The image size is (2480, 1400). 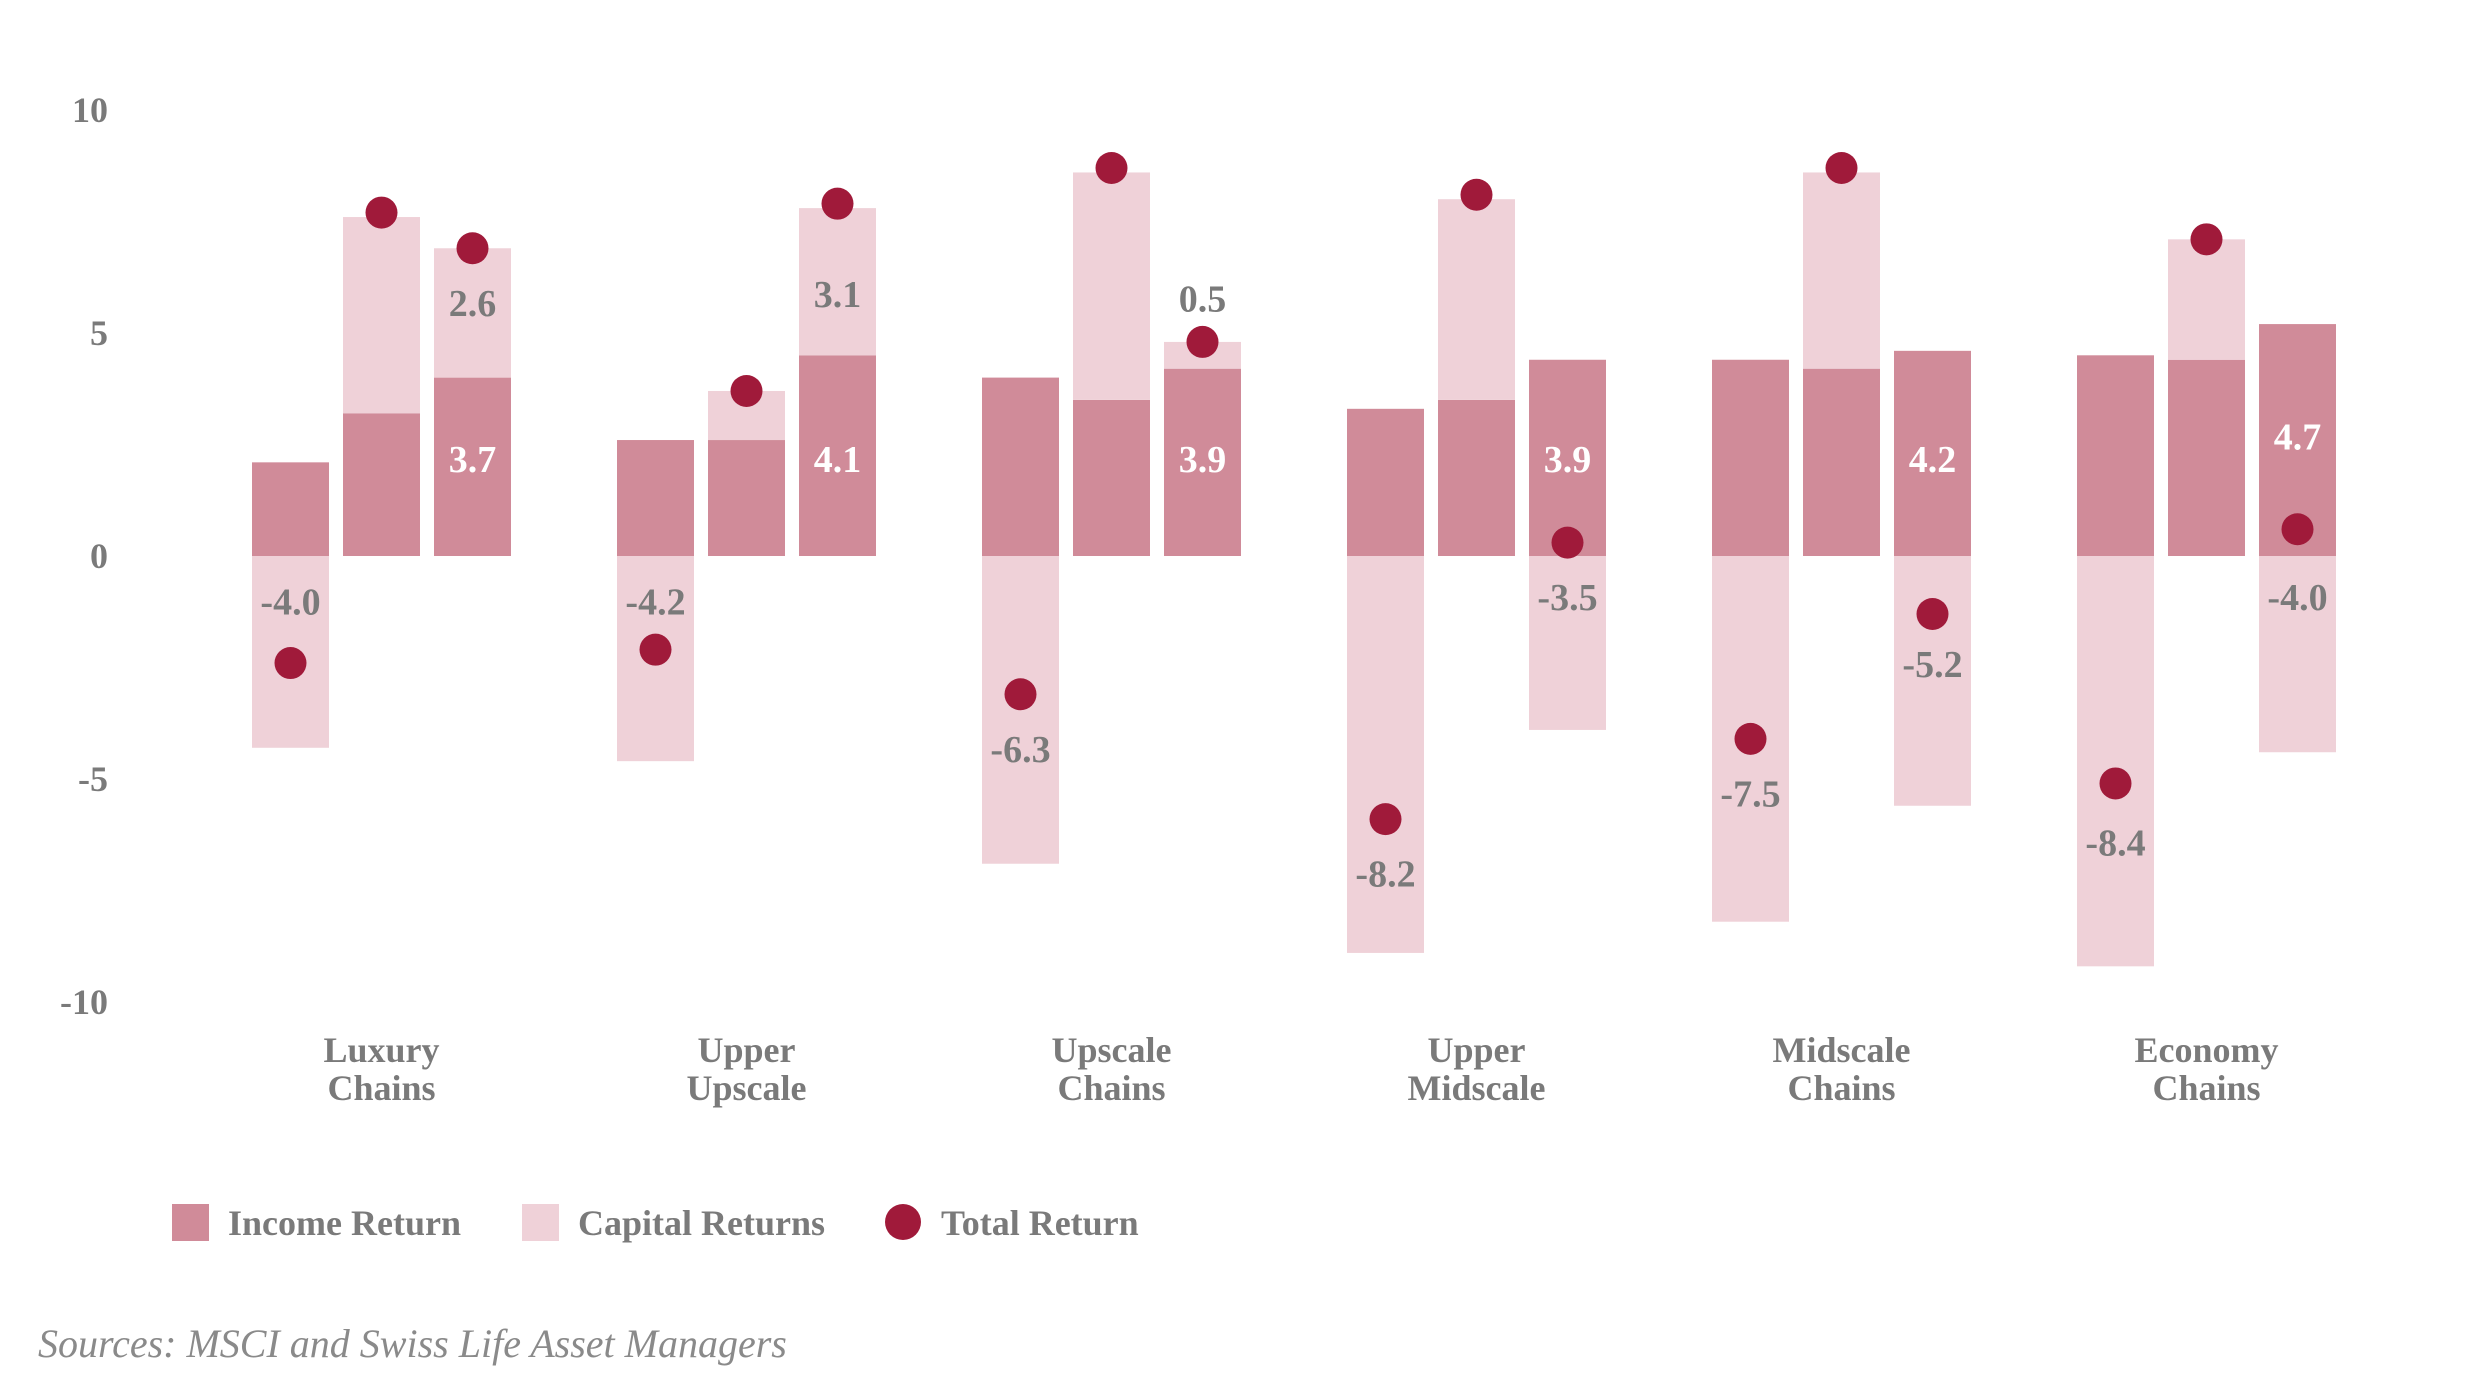 What do you see at coordinates (1020, 750) in the screenshot?
I see `capital-value-label: -6.3` at bounding box center [1020, 750].